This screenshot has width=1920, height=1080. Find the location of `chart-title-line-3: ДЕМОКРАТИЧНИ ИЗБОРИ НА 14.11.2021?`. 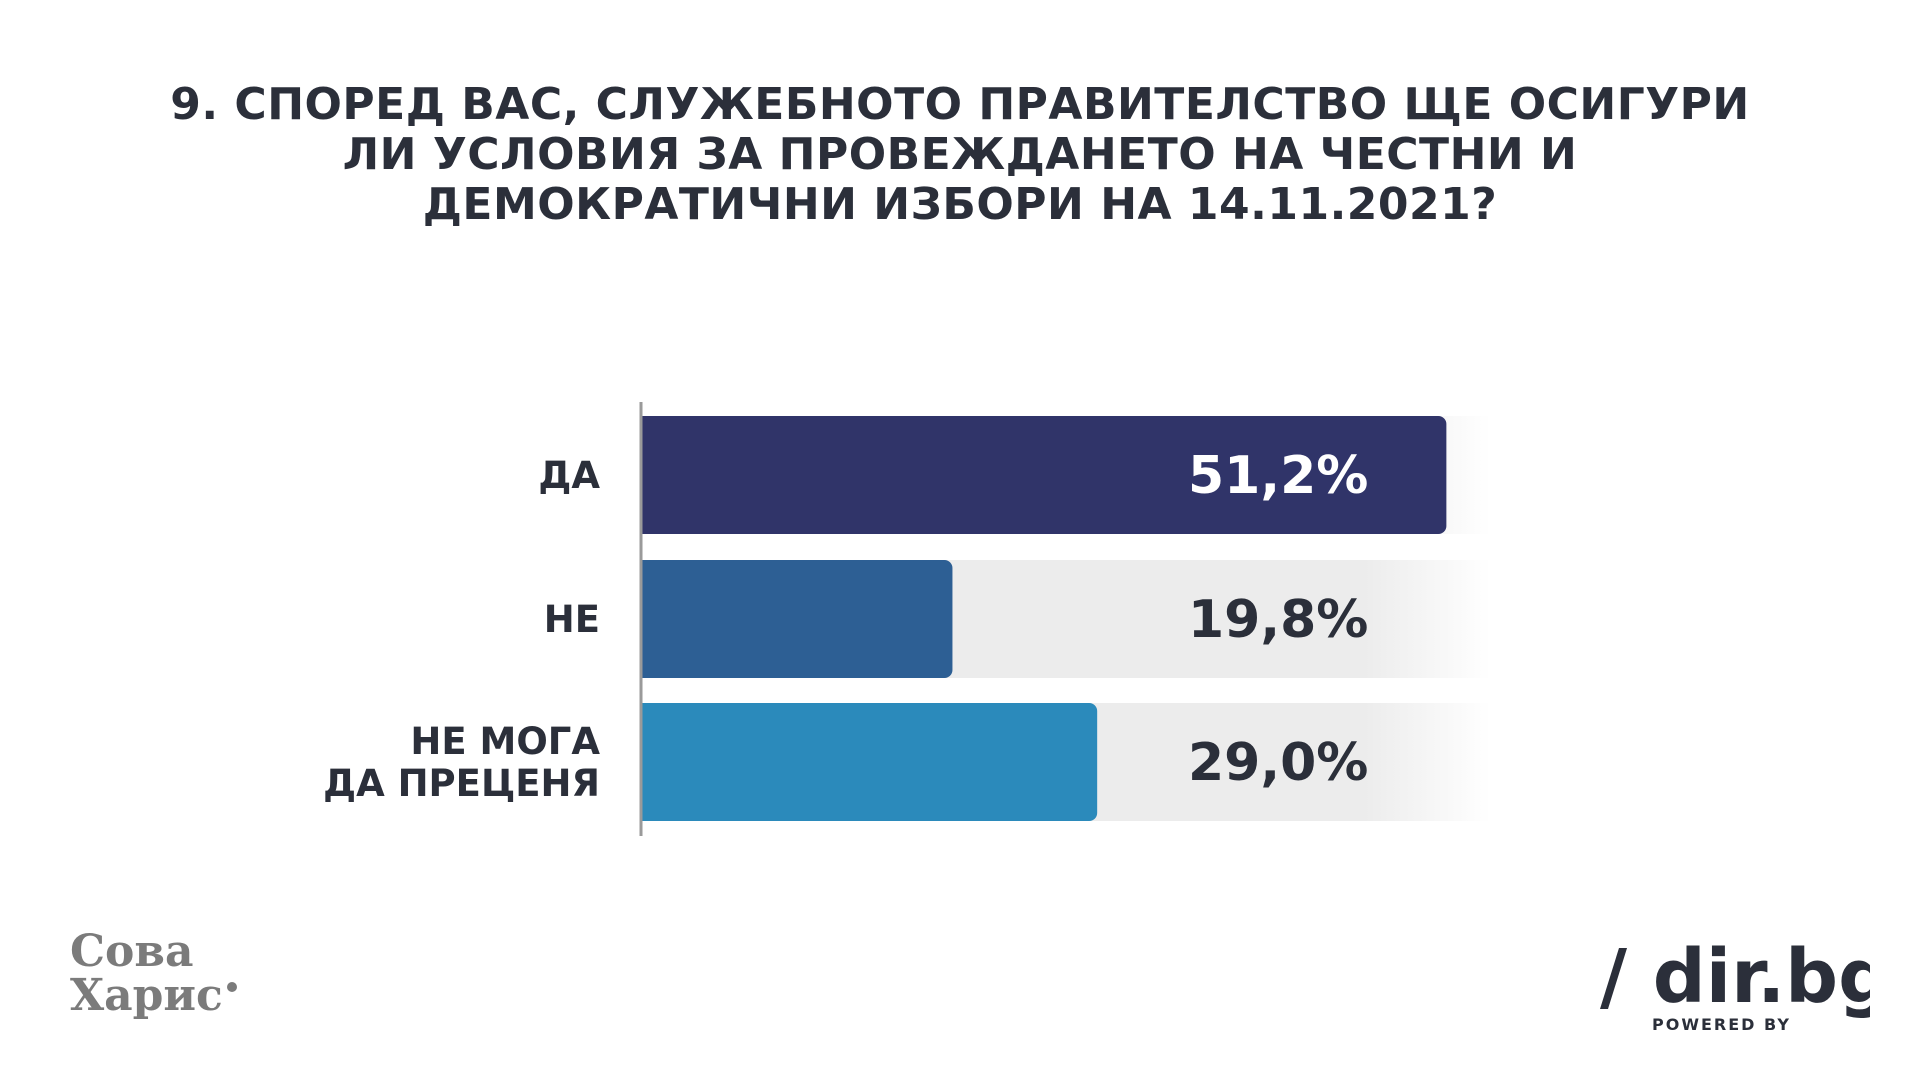

chart-title-line-3: ДЕМОКРАТИЧНИ ИЗБОРИ НА 14.11.2021? is located at coordinates (960, 204).